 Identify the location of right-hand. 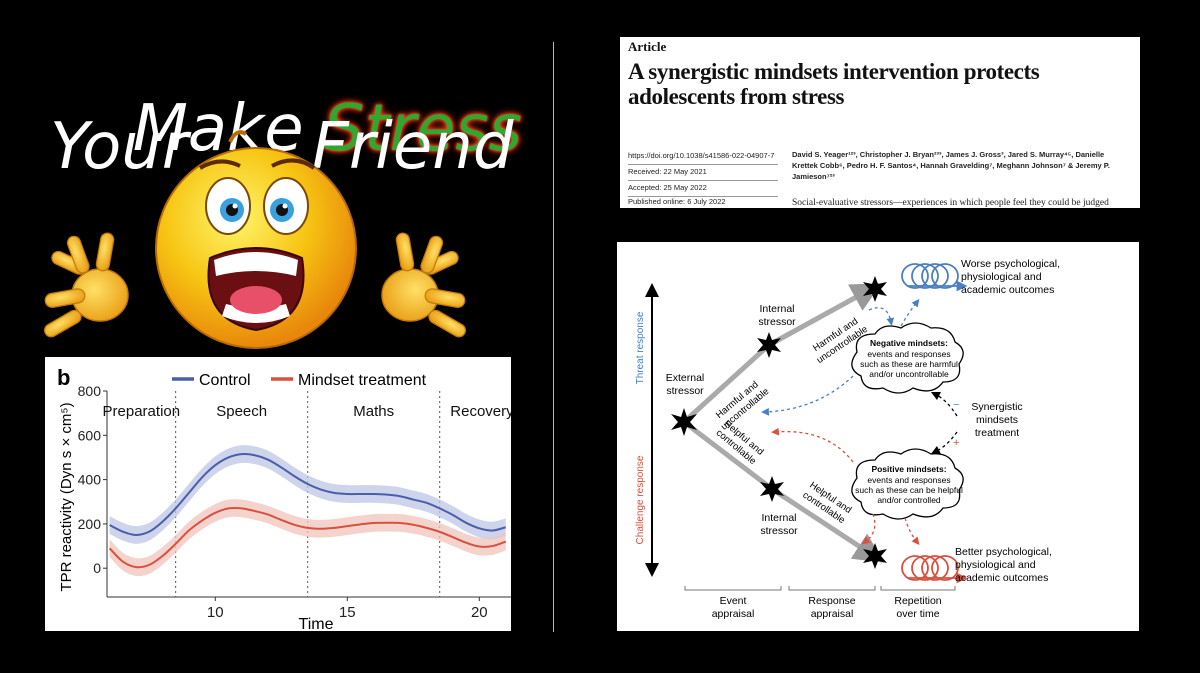
(423, 285).